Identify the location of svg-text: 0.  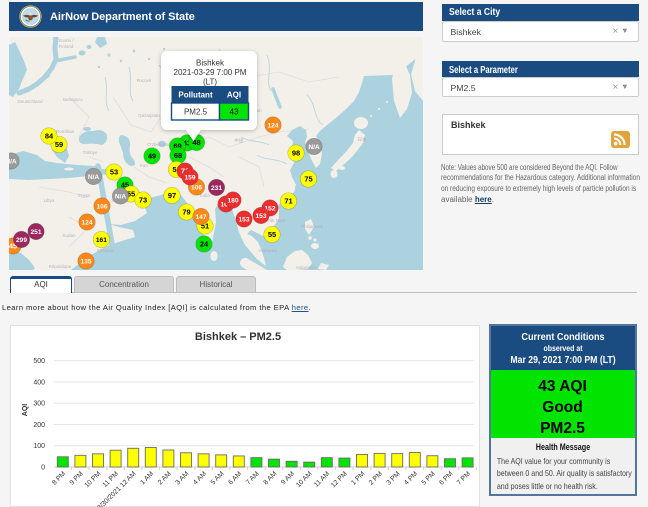
(43, 467).